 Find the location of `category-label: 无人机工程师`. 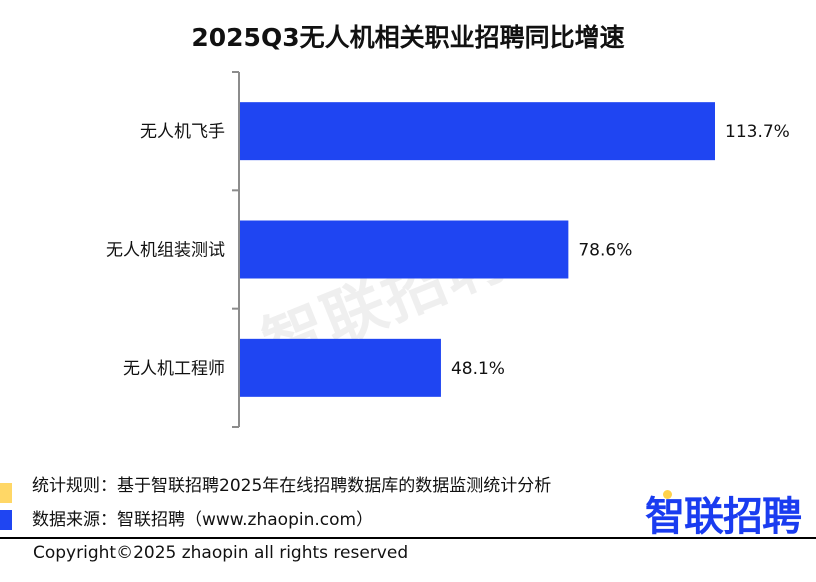

category-label: 无人机工程师 is located at coordinates (174, 369).